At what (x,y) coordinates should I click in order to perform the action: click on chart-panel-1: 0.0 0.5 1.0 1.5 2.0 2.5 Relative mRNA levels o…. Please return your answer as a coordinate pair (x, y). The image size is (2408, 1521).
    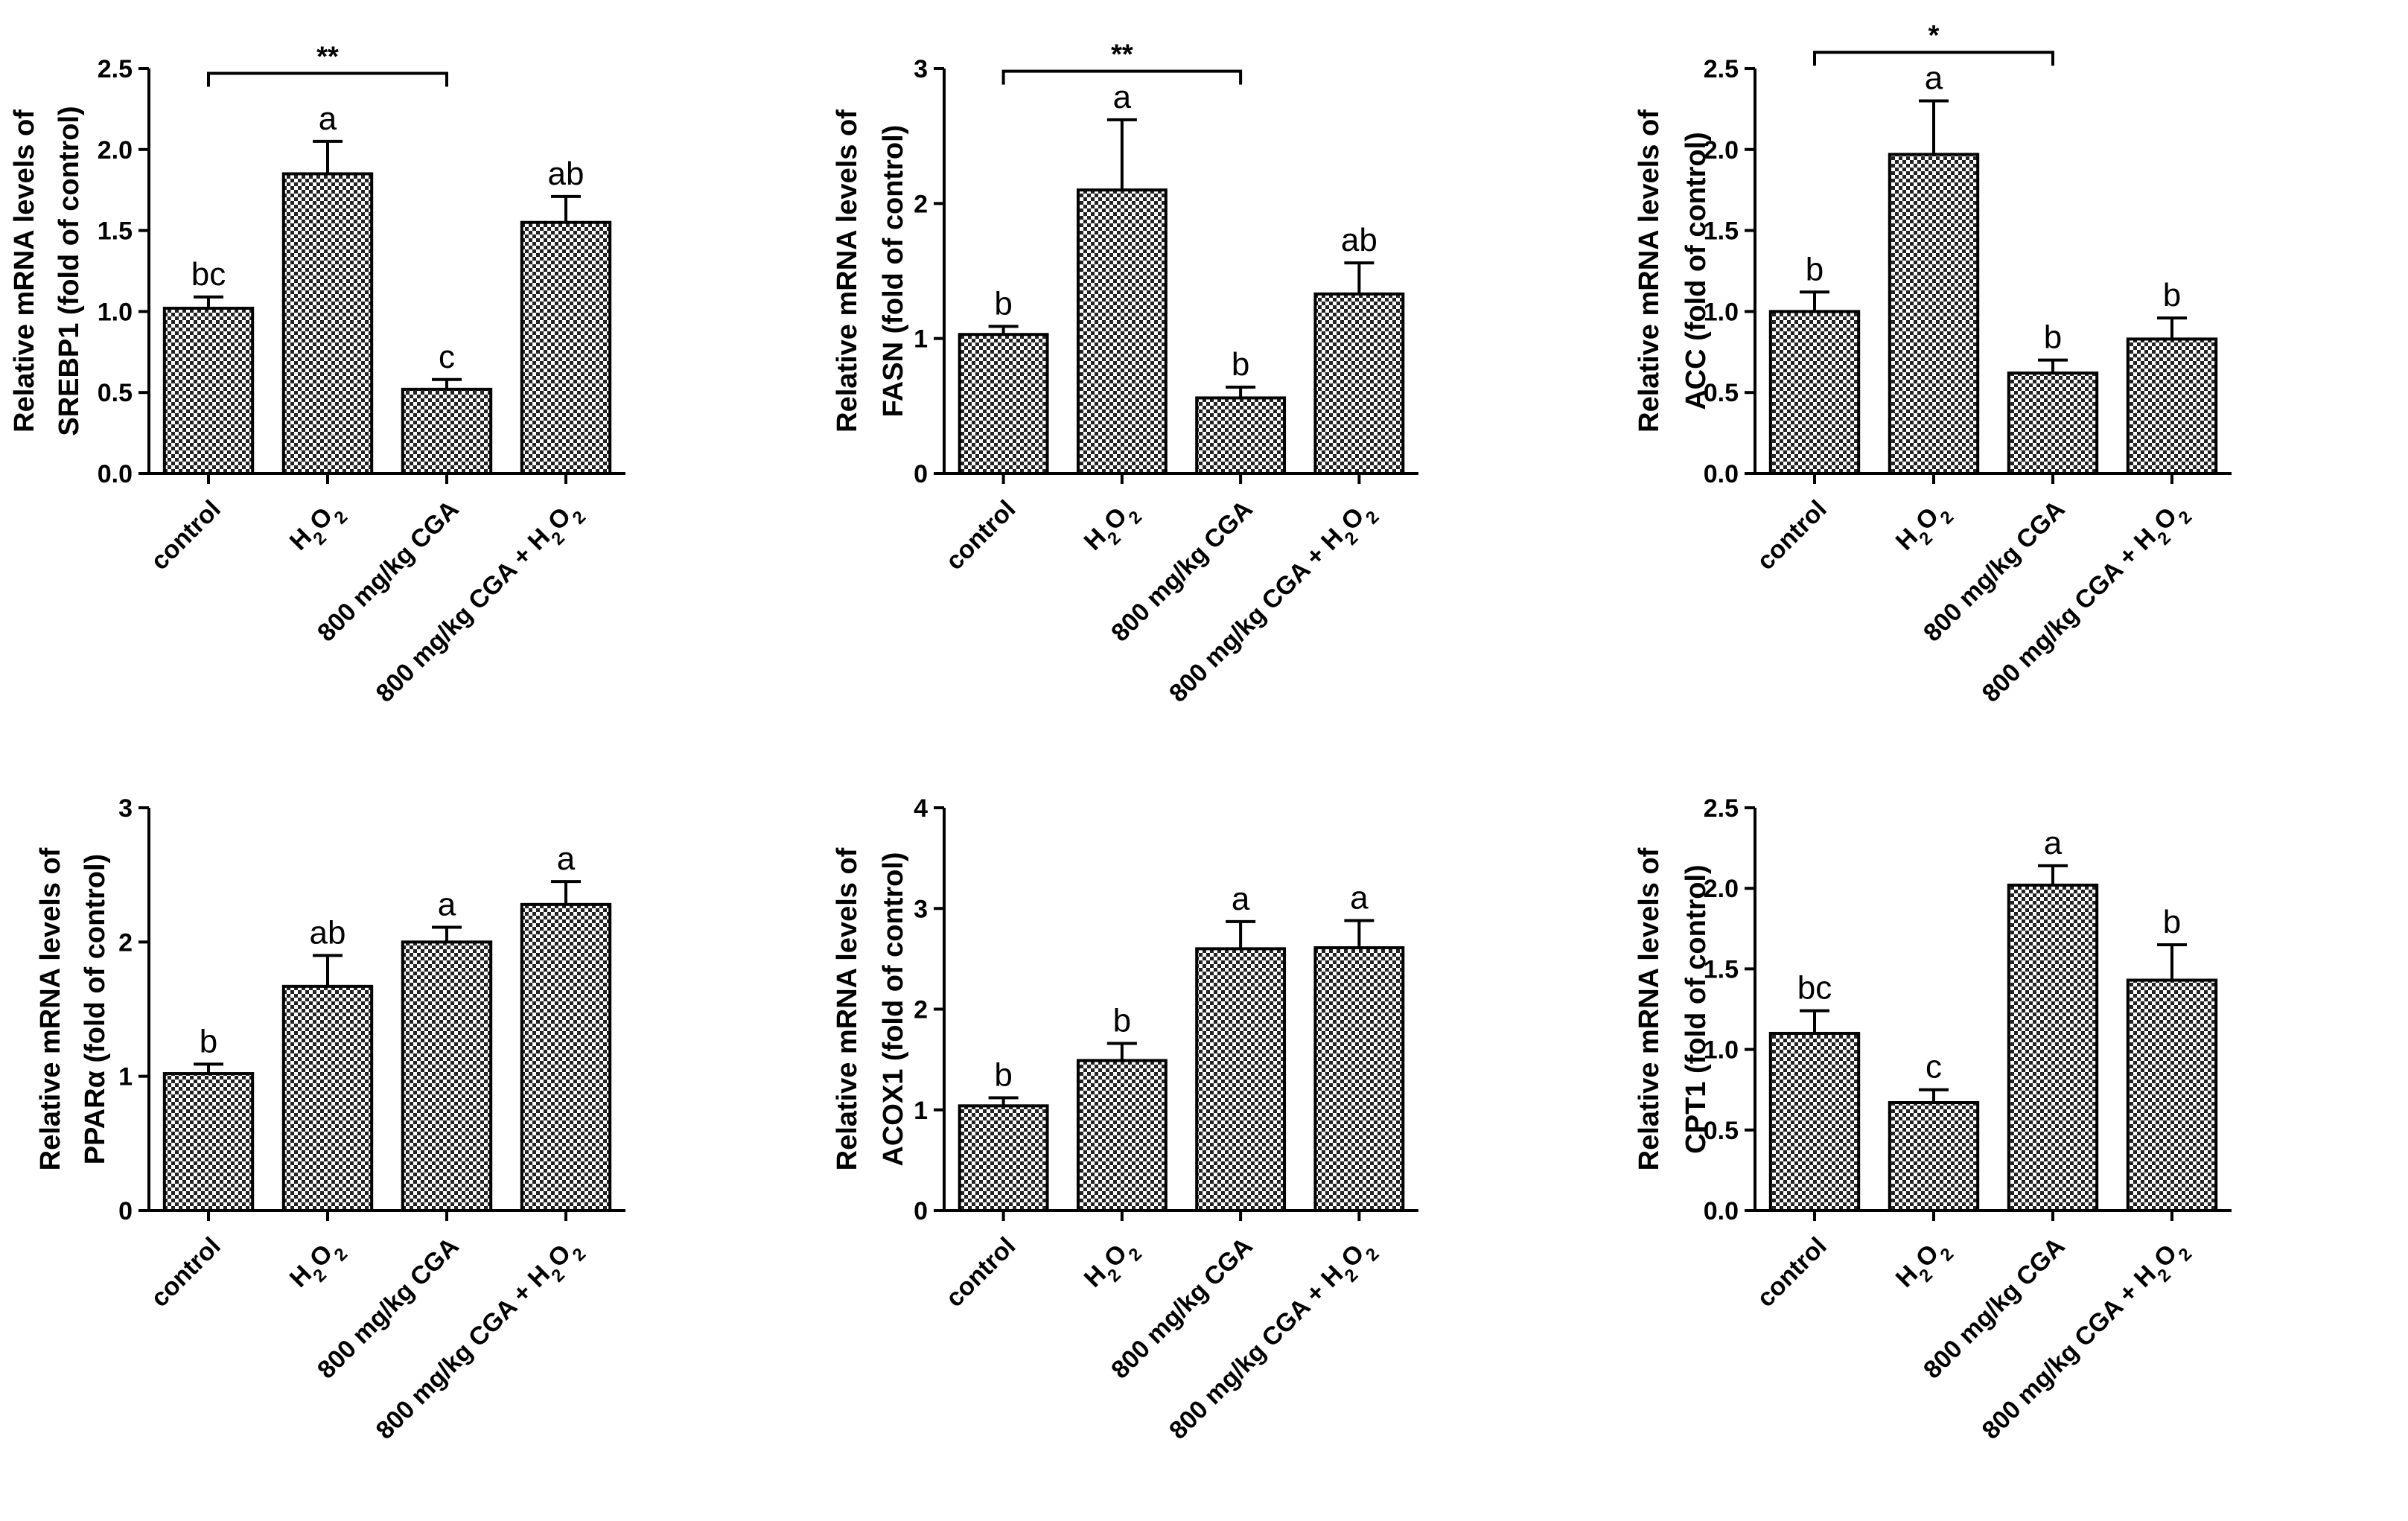
    Looking at the image, I should click on (317, 375).